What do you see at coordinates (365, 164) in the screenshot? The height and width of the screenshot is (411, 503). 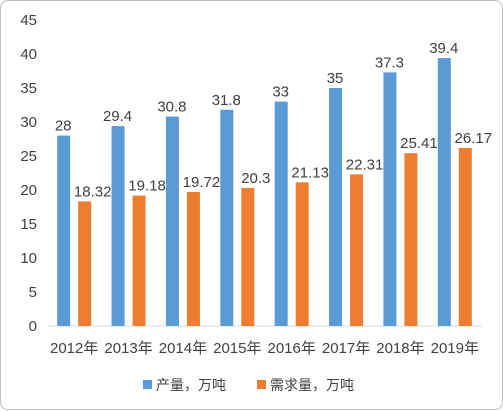 I see `data-label: 22.31` at bounding box center [365, 164].